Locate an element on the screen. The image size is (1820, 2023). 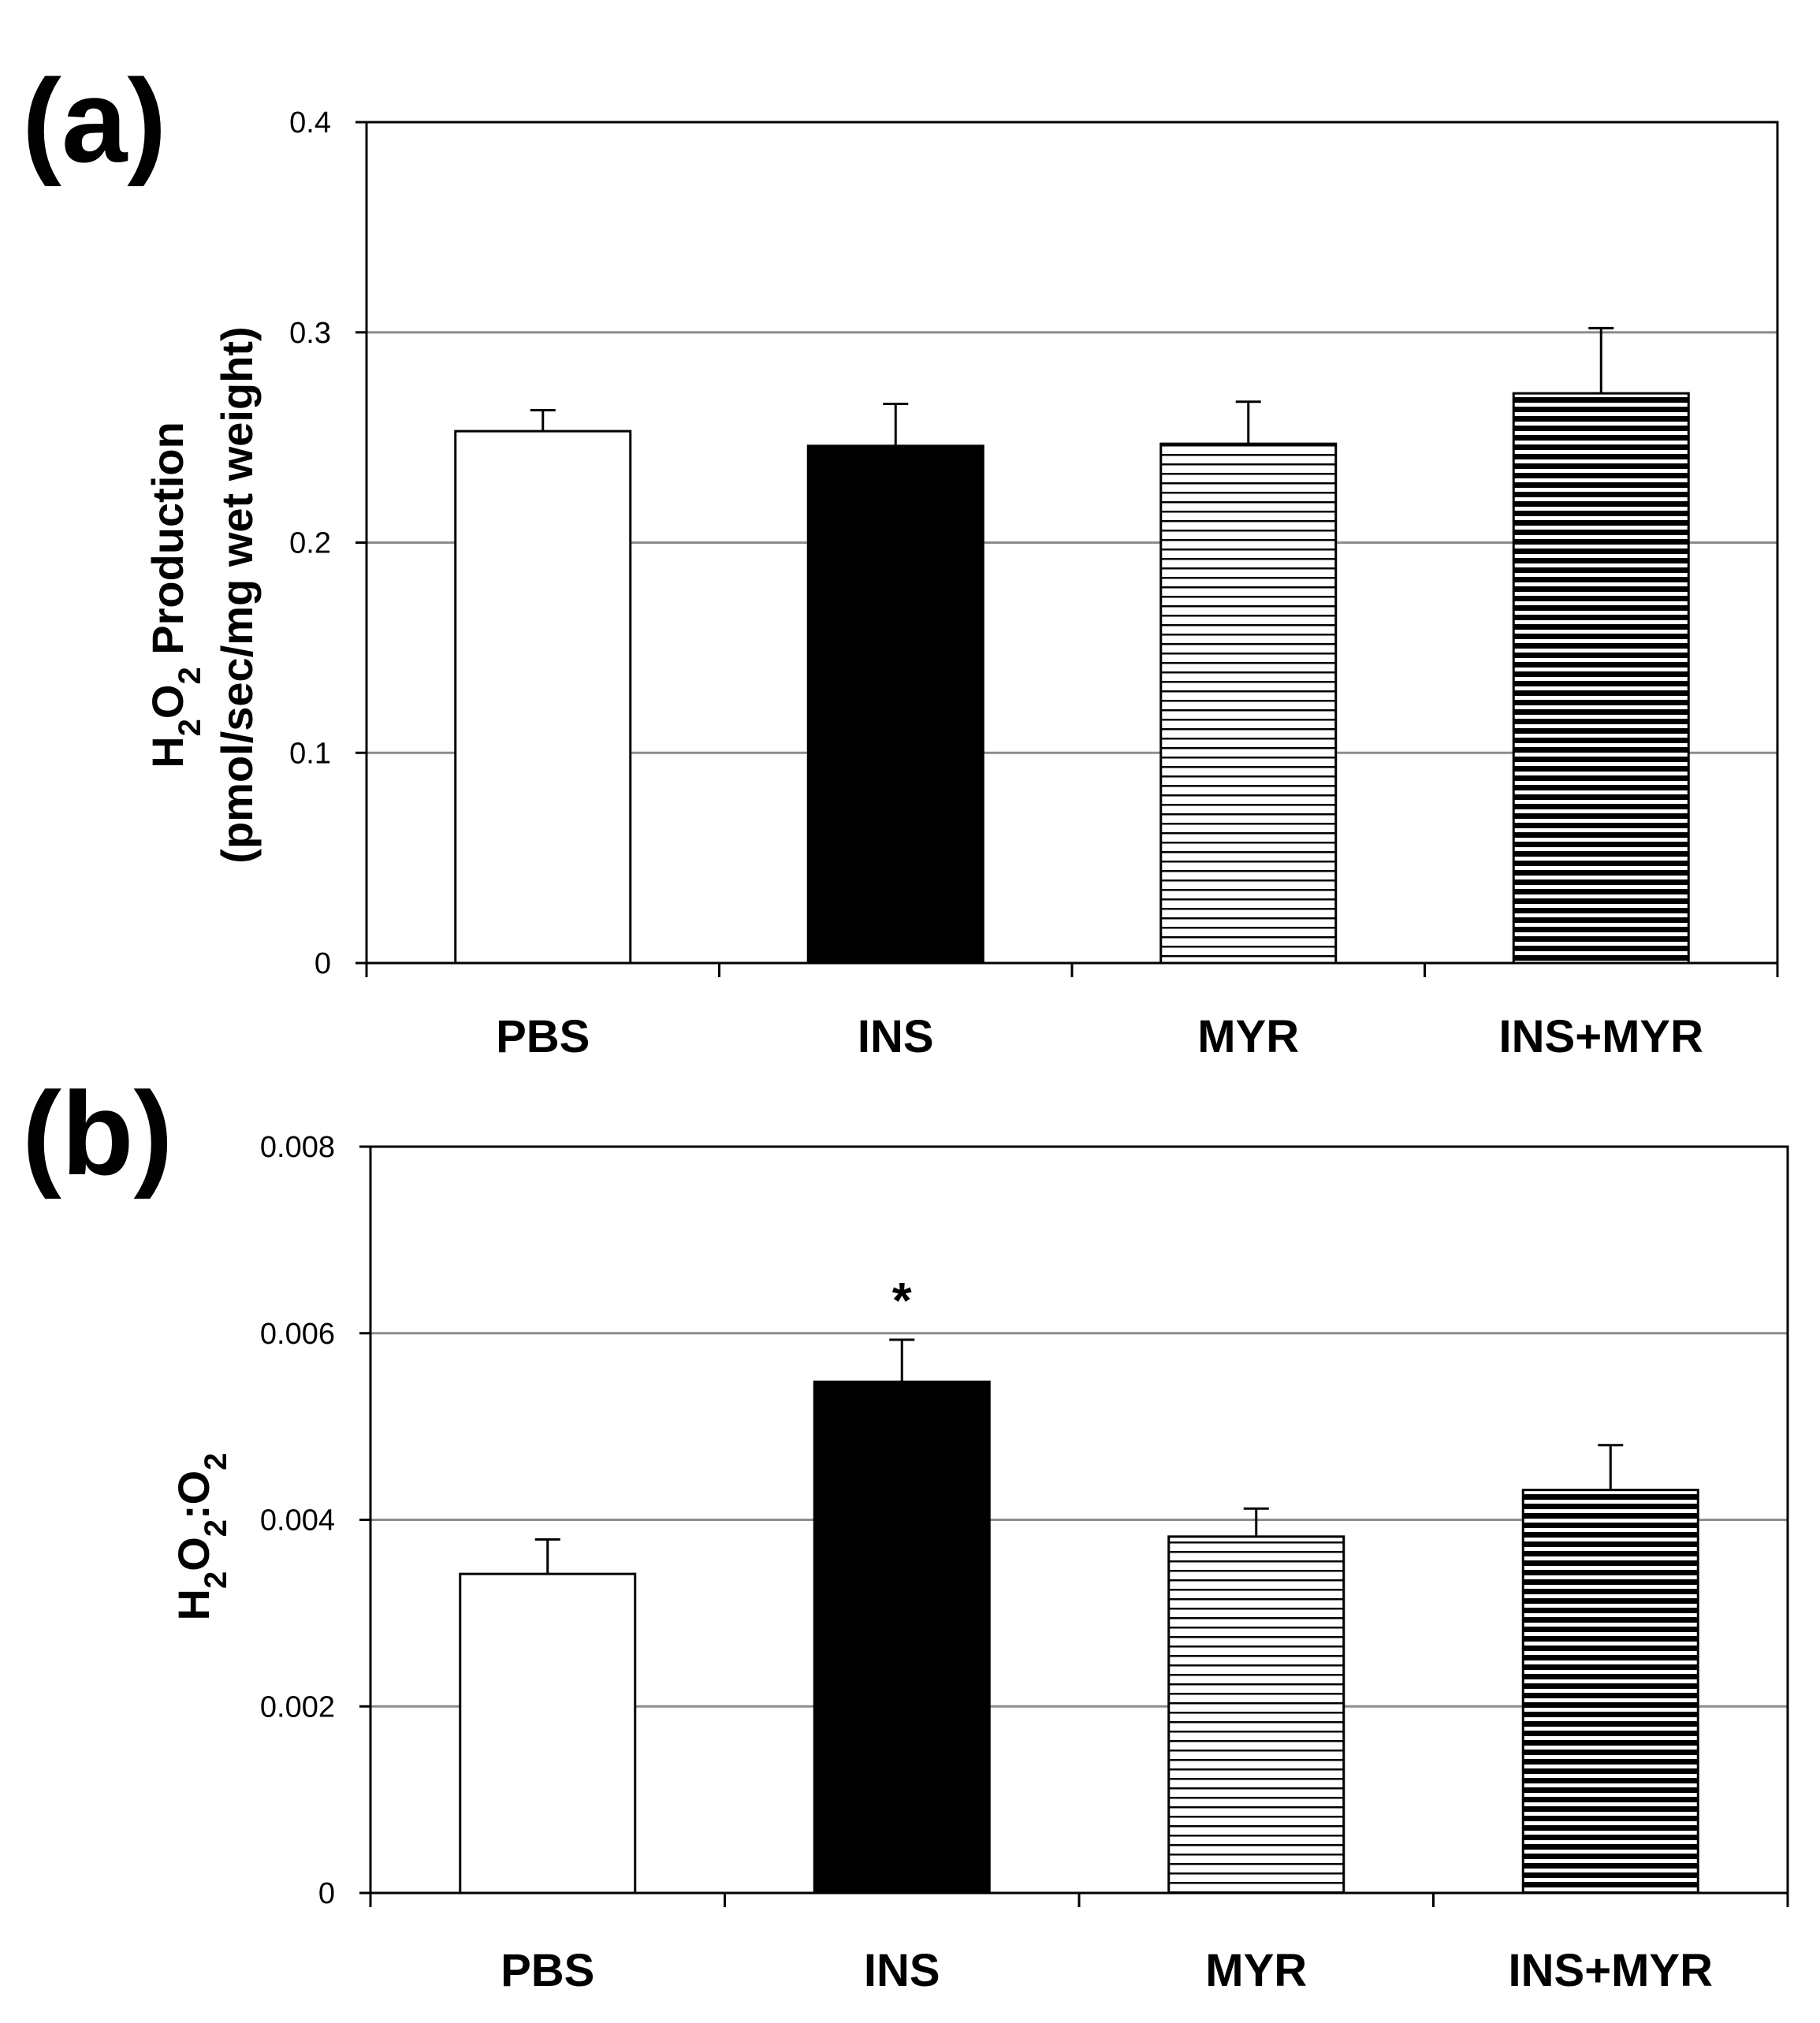
panel-a-label: (a) is located at coordinates (94, 120).